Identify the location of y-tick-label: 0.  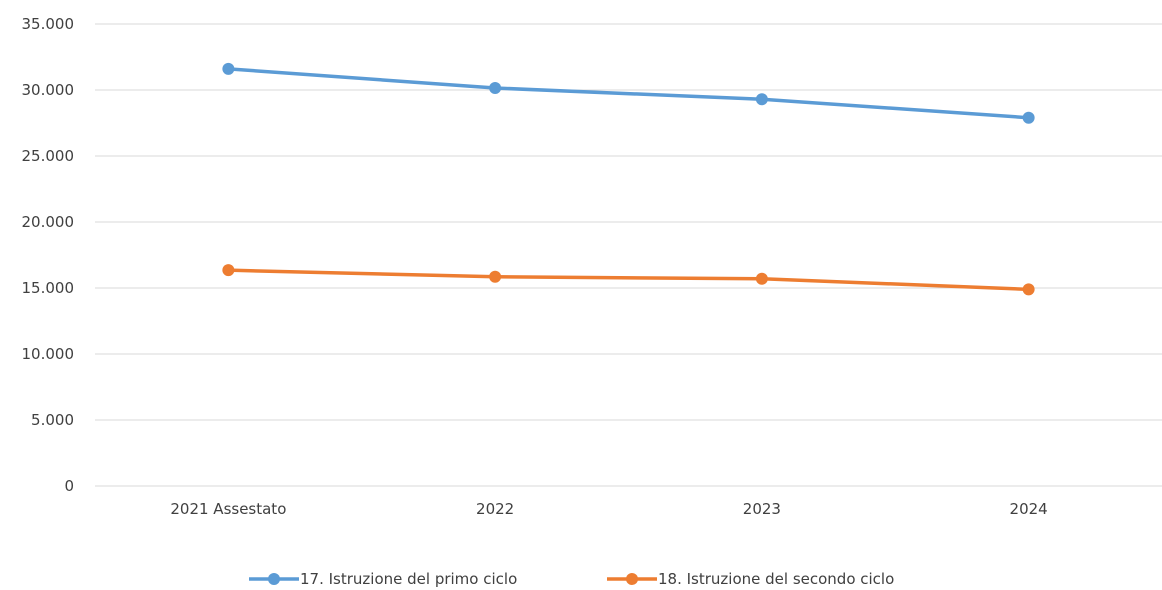
(69, 486).